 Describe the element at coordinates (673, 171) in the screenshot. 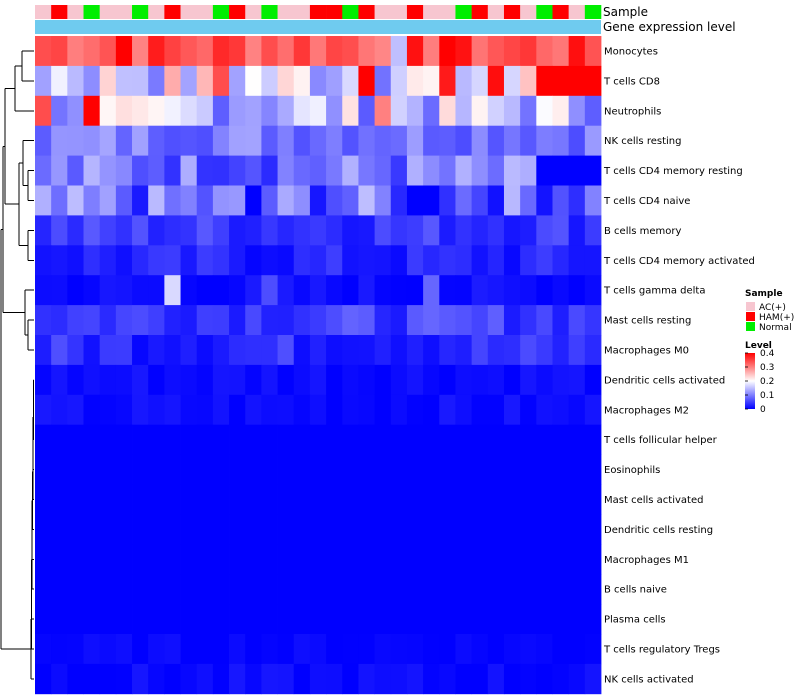

I see `row-label: T cells CD4 memory resting` at that location.